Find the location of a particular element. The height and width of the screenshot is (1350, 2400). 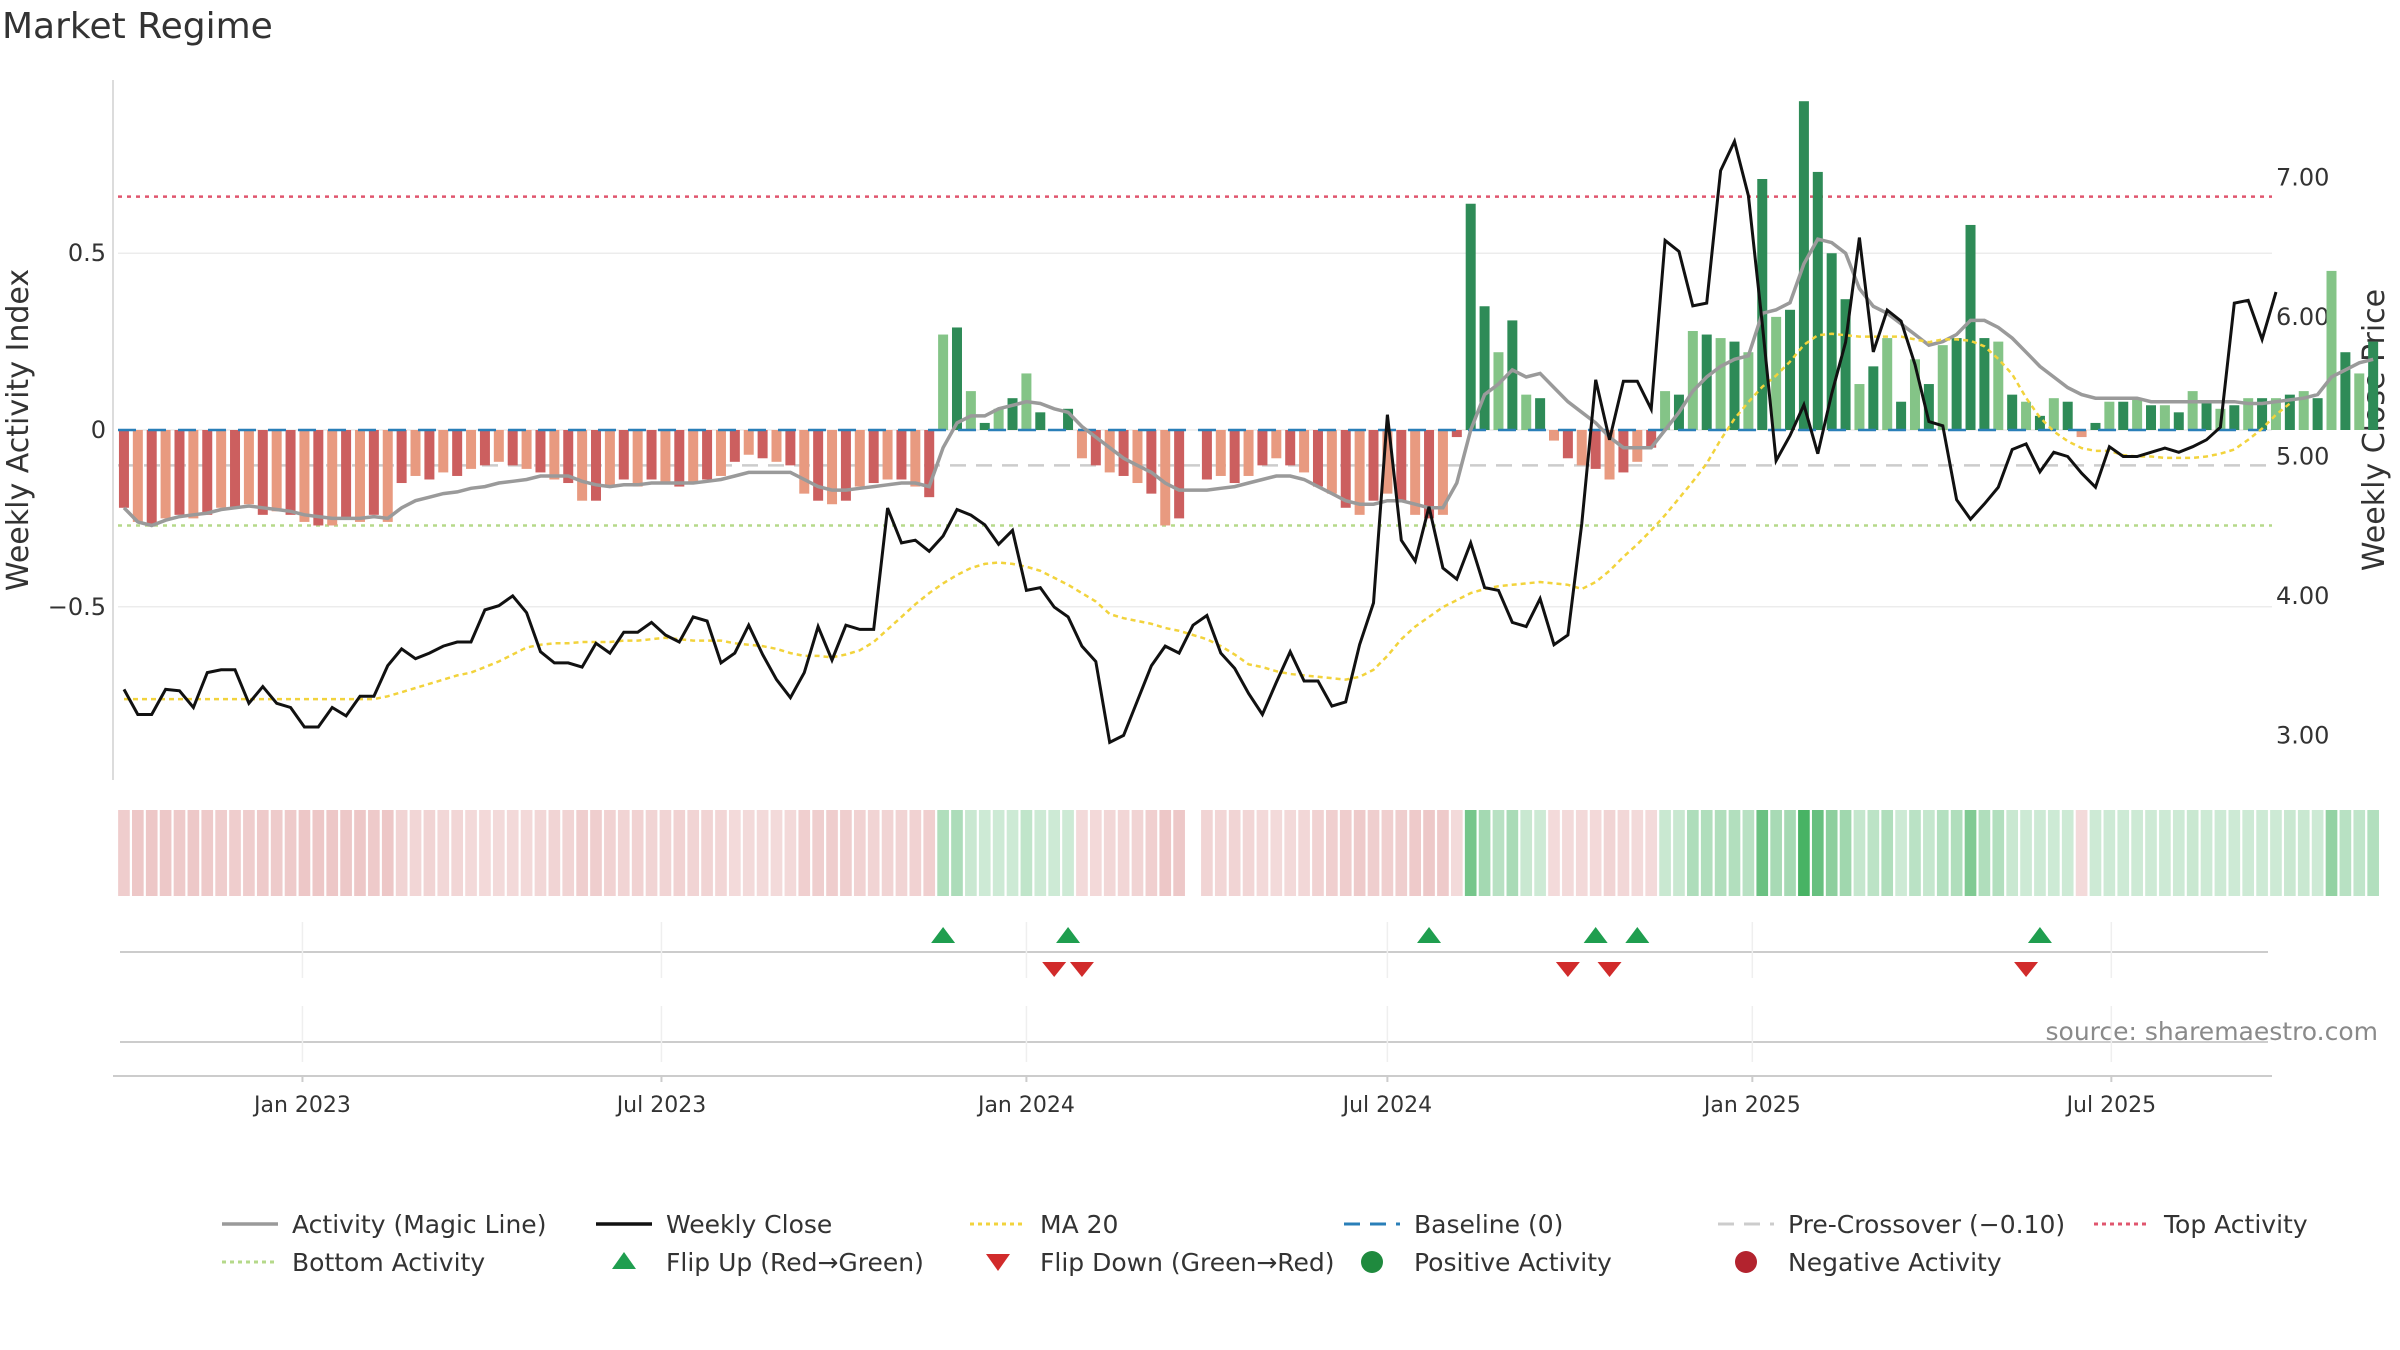

x-tick-label: Jan 2024 is located at coordinates (1025, 1105).